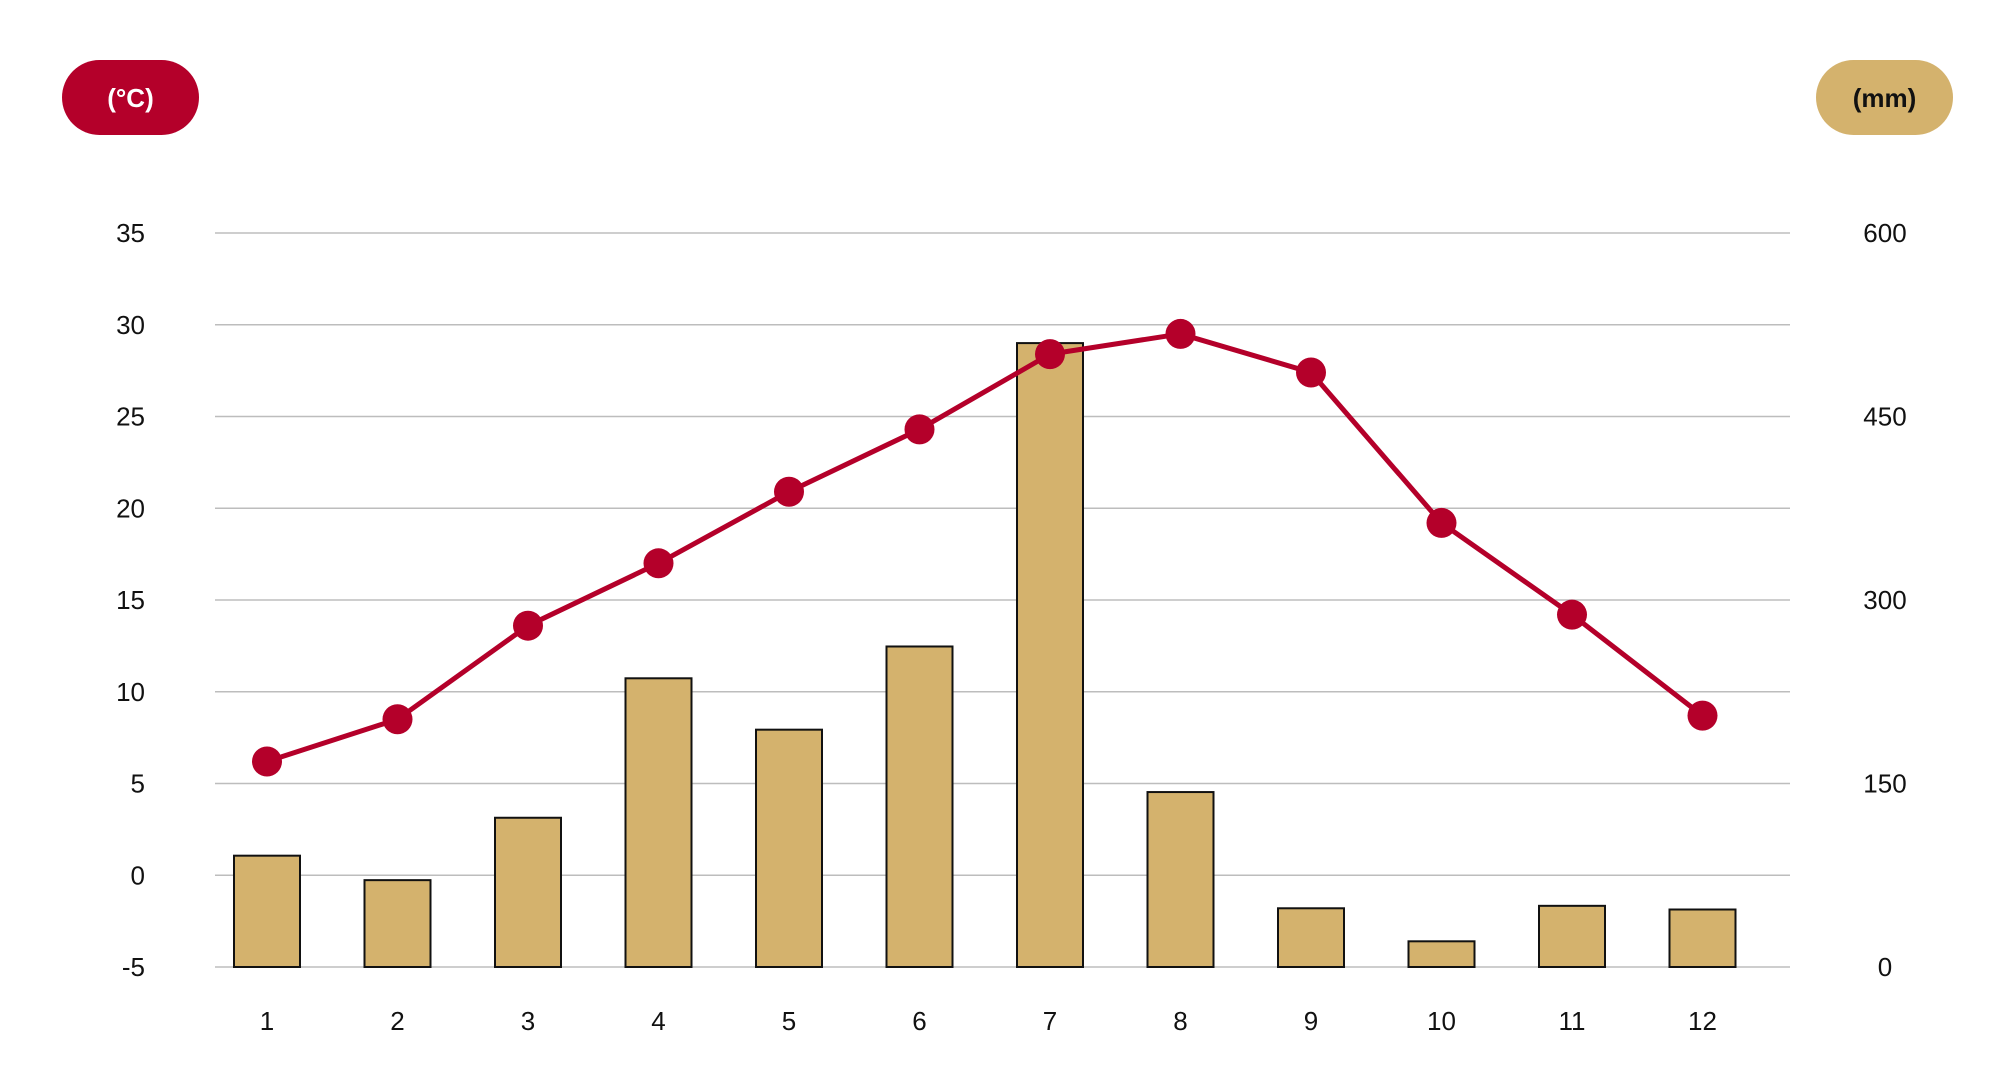 Image resolution: width=2000 pixels, height=1092 pixels. I want to click on right-axis-tick-label: 450, so click(1884, 417).